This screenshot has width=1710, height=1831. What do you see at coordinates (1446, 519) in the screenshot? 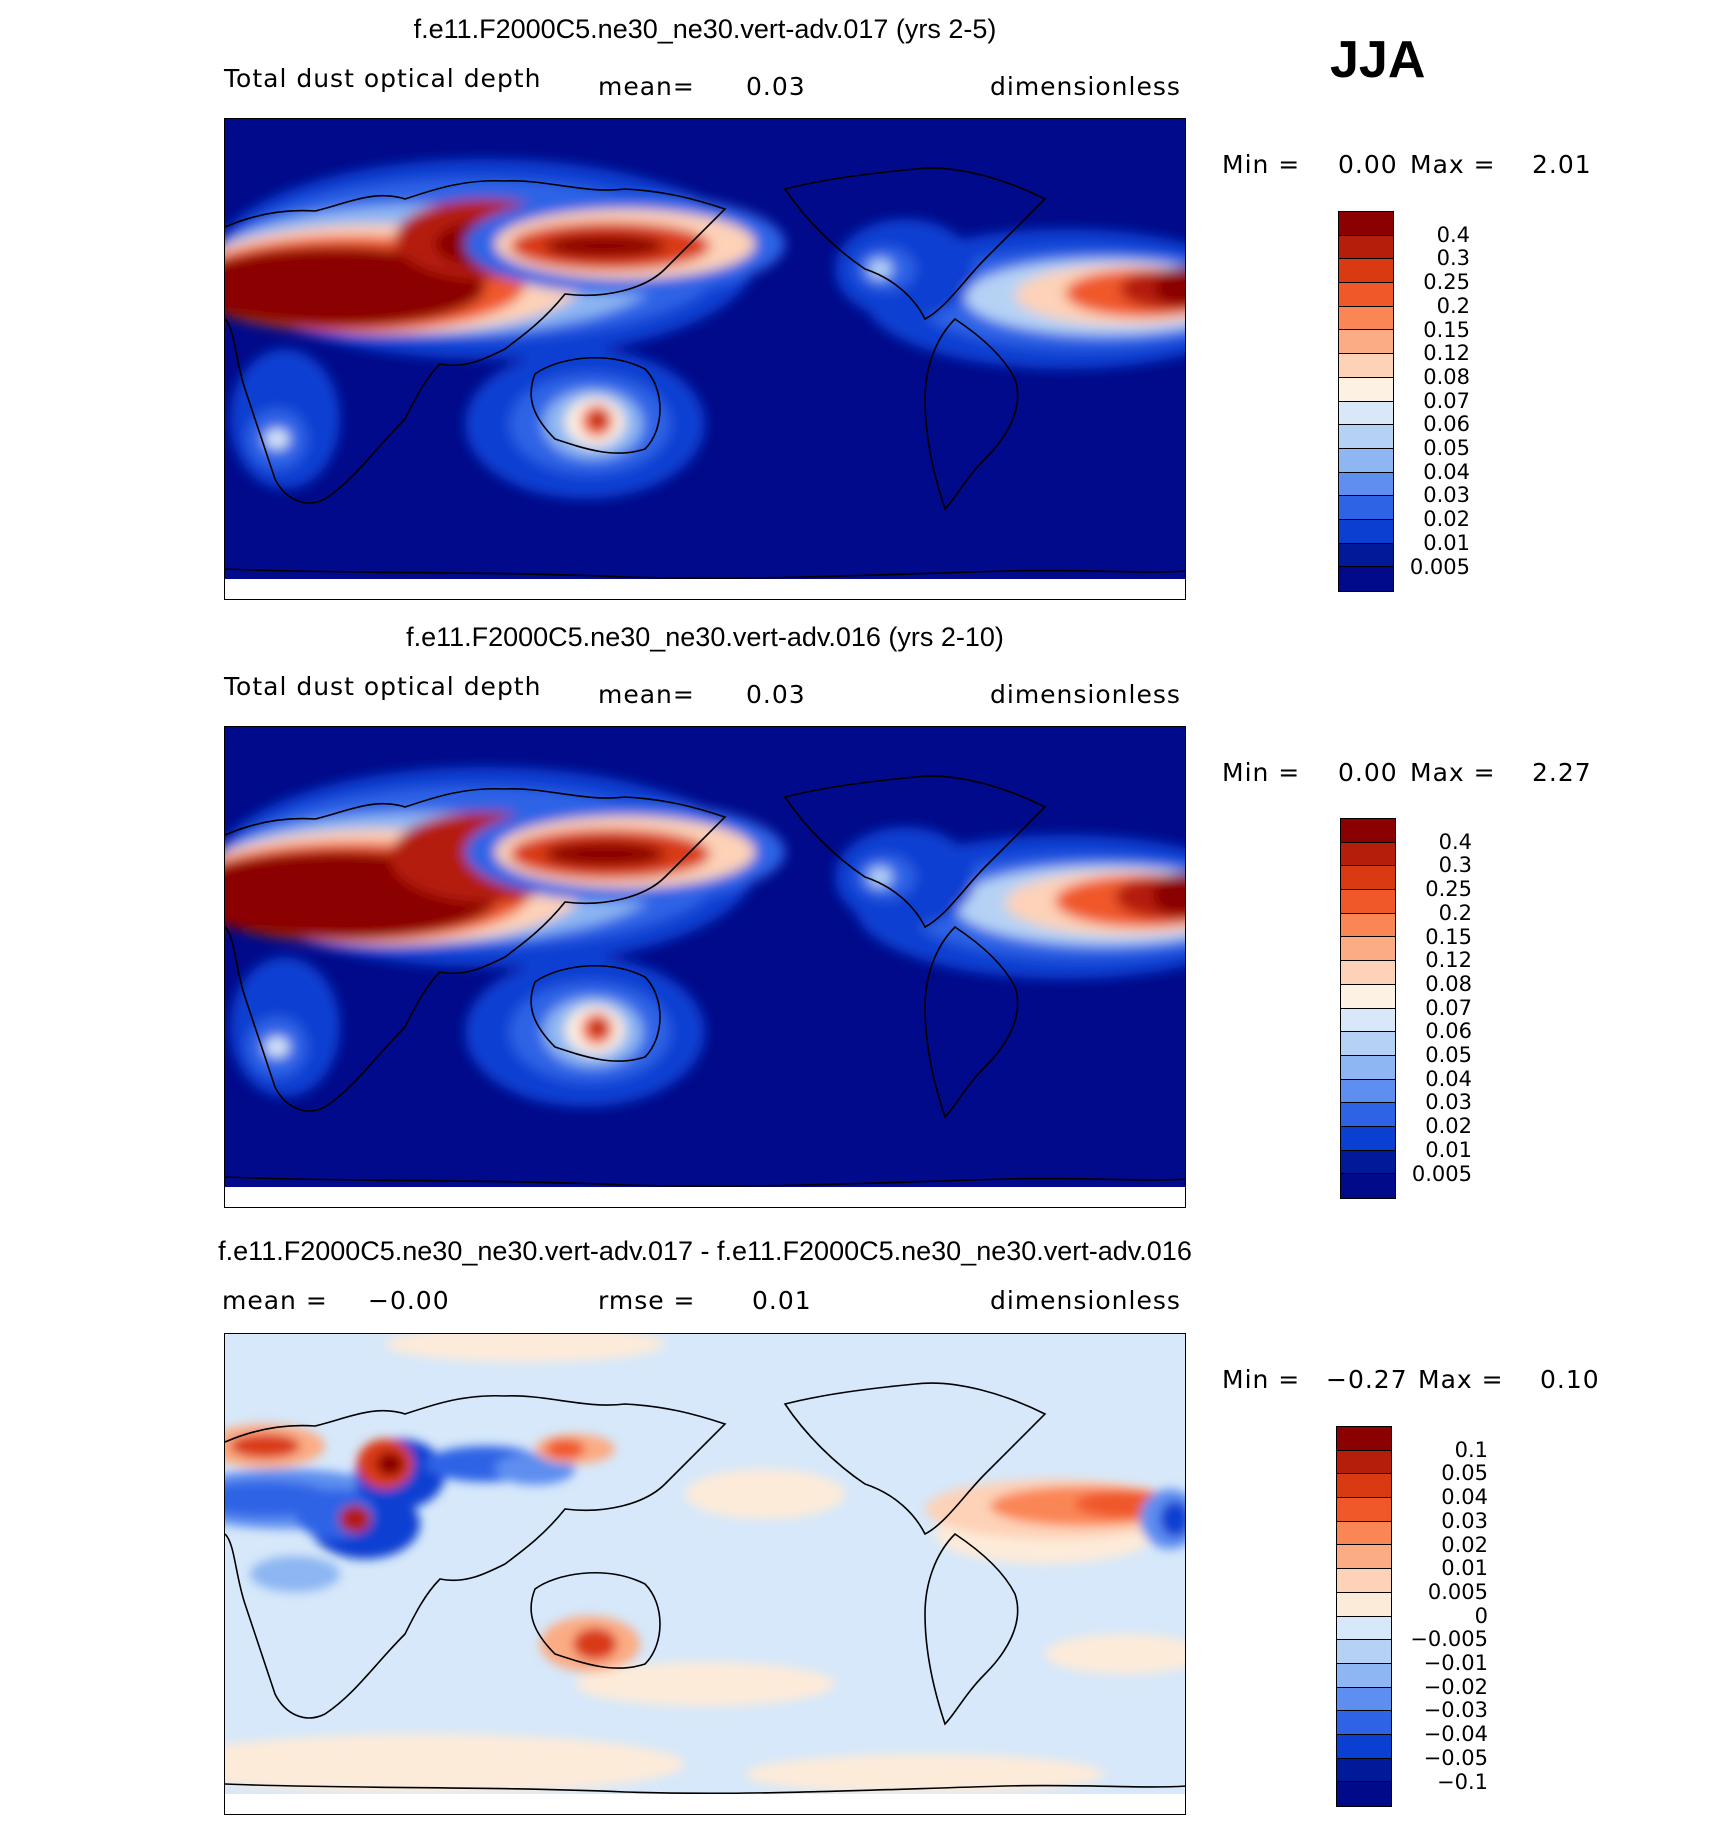
I see `colorbar-tick-label: 0.02` at bounding box center [1446, 519].